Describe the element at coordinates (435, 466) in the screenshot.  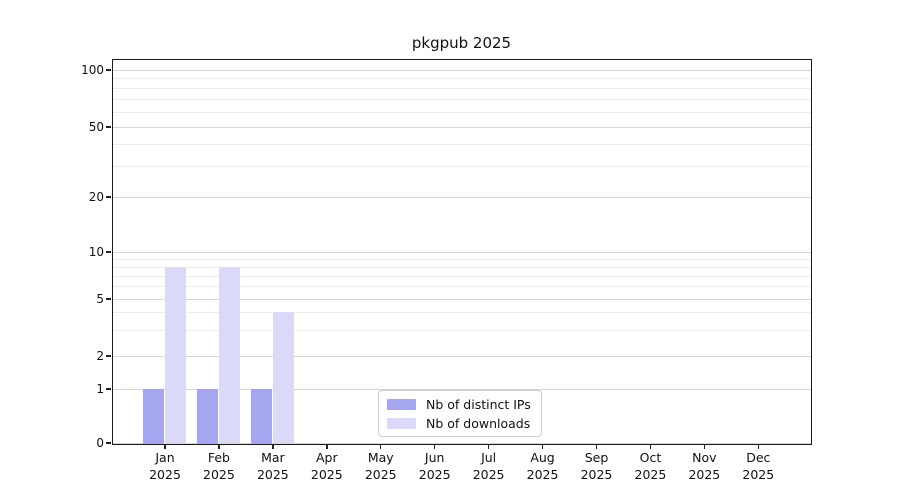
I see `x-tick-label: Jun 2025` at that location.